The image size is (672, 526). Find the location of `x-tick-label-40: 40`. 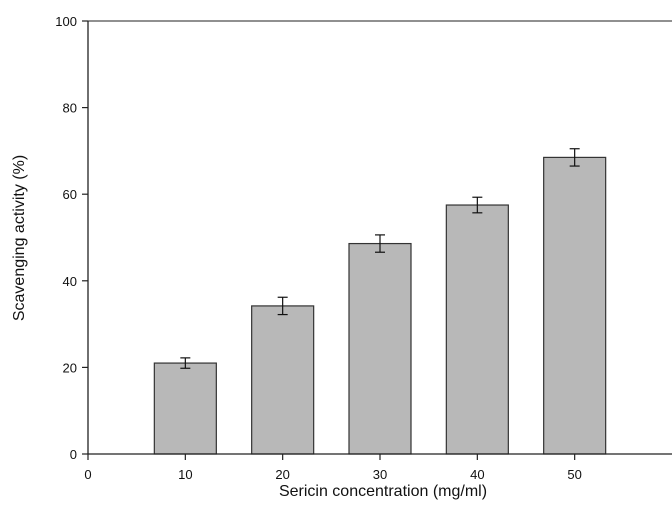

x-tick-label-40: 40 is located at coordinates (477, 474).